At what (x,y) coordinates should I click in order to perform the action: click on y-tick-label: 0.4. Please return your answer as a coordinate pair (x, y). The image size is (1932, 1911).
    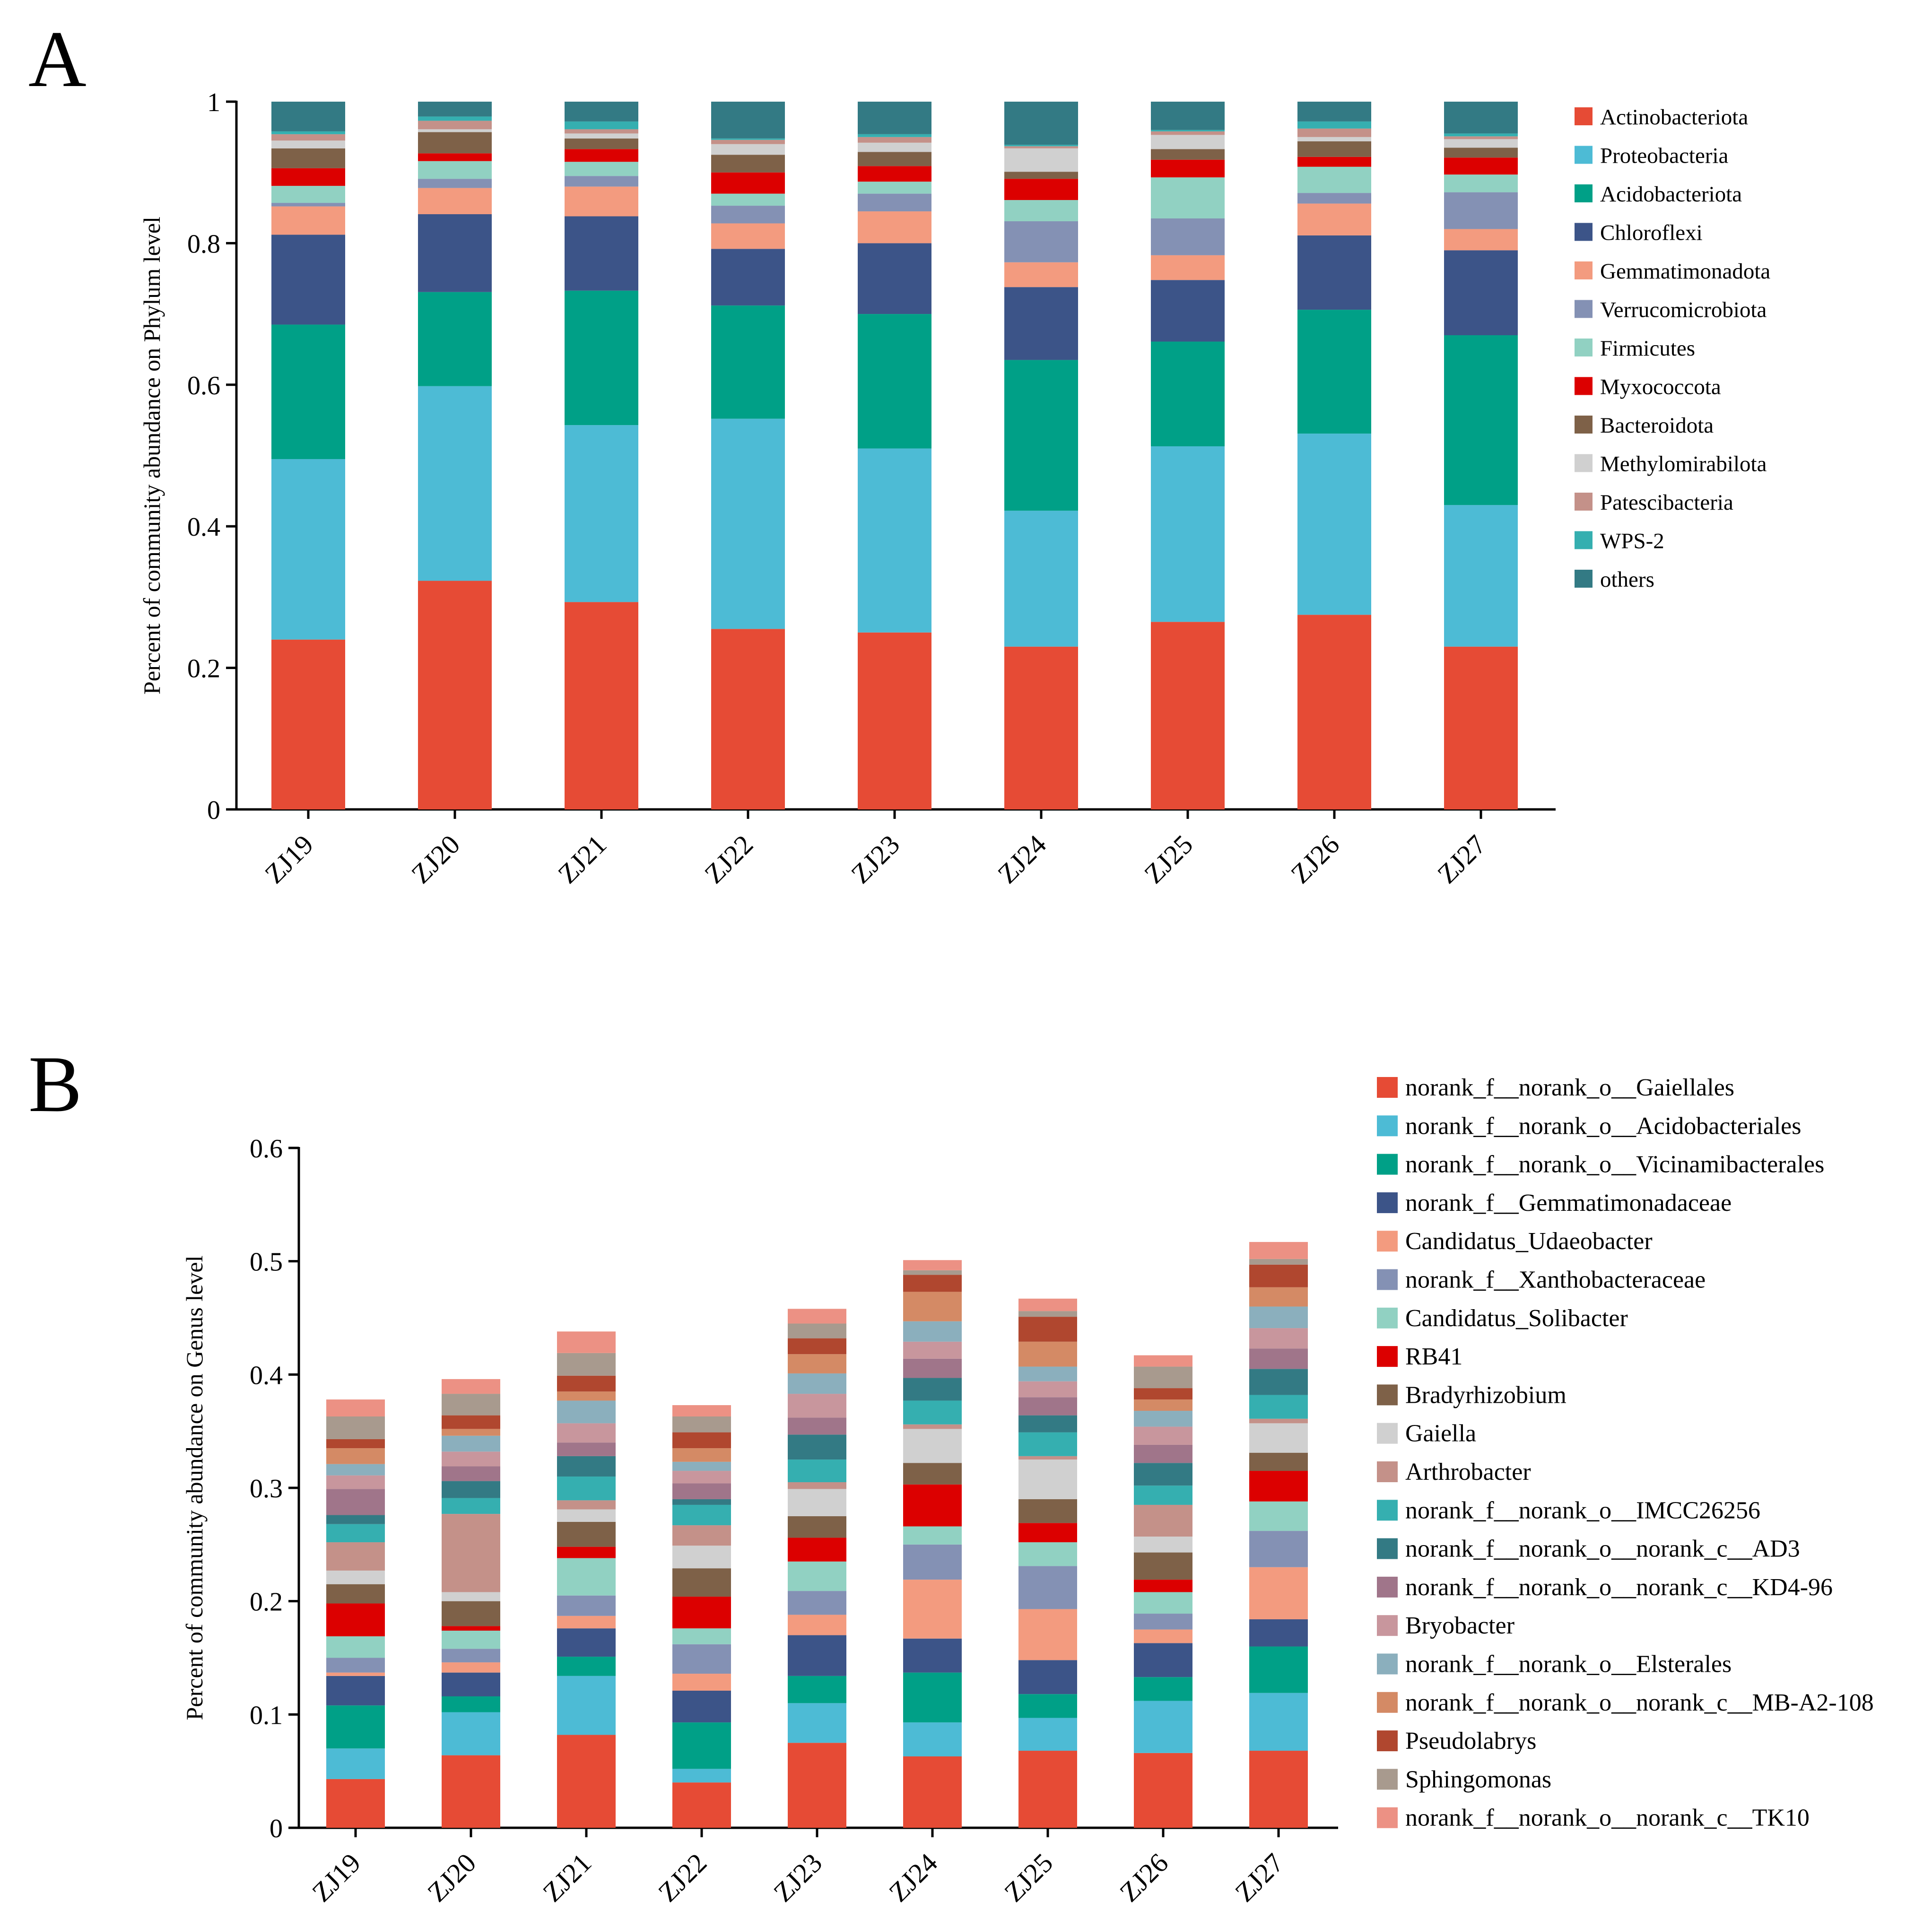
    Looking at the image, I should click on (266, 1376).